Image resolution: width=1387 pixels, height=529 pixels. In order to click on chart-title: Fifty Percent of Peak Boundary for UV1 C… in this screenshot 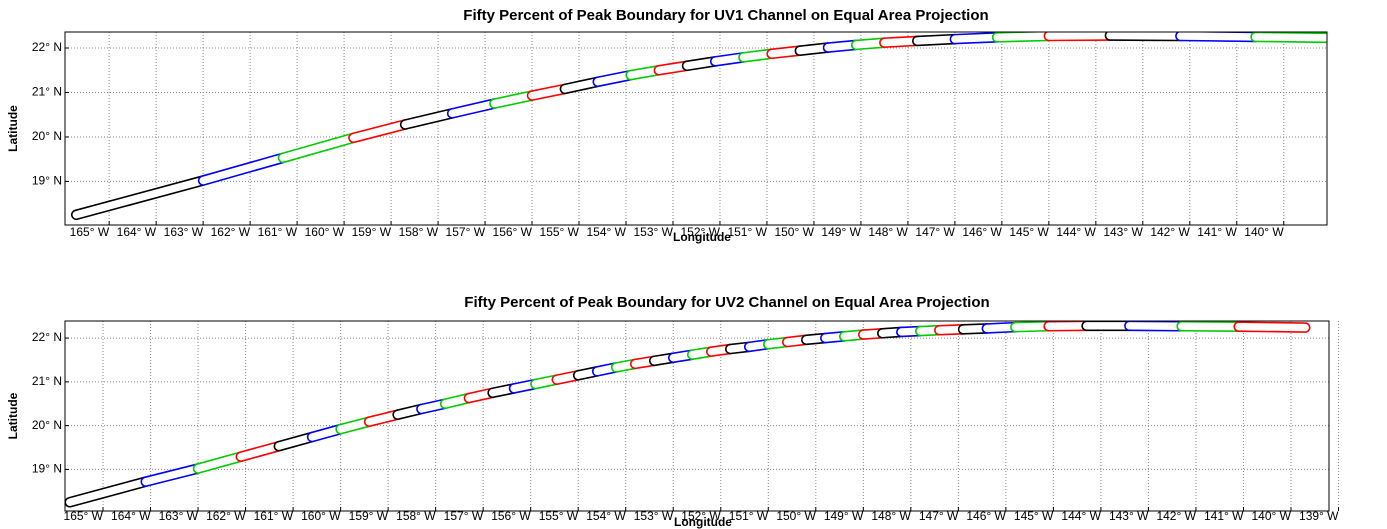, I will do `click(725, 15)`.